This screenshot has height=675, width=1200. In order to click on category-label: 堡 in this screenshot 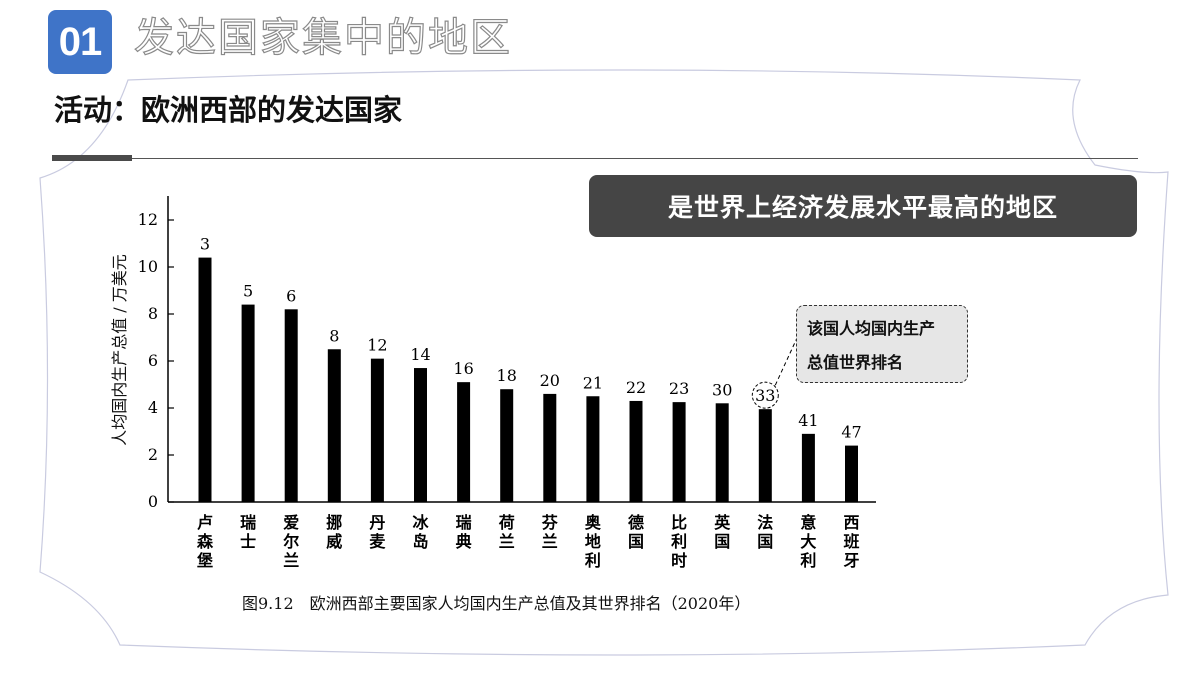, I will do `click(205, 560)`.